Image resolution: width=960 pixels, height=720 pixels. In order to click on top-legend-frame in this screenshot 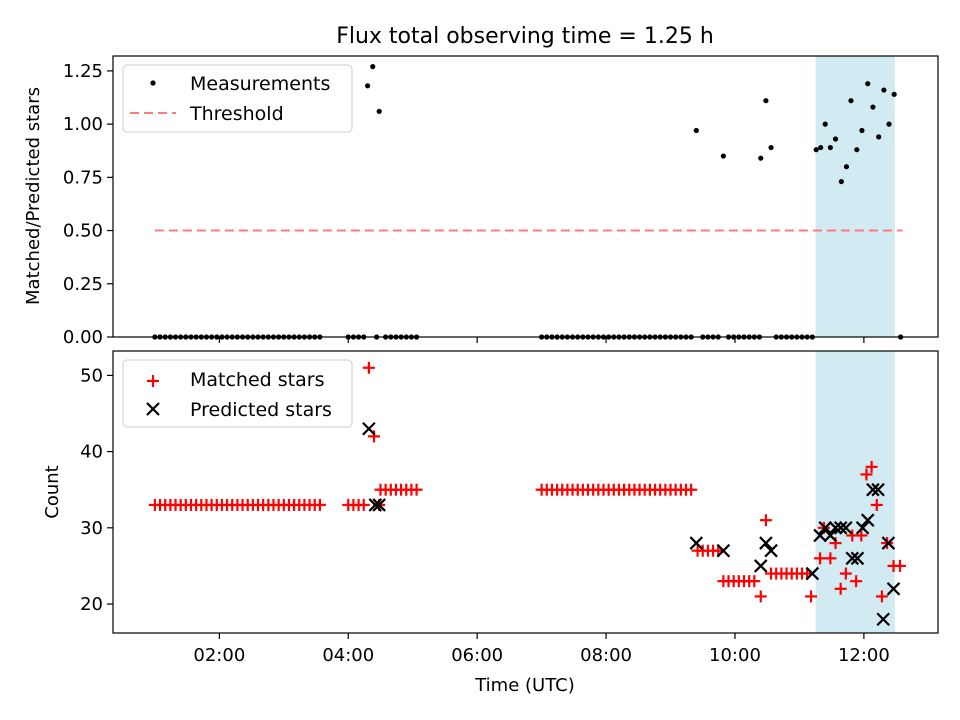, I will do `click(237, 98)`.